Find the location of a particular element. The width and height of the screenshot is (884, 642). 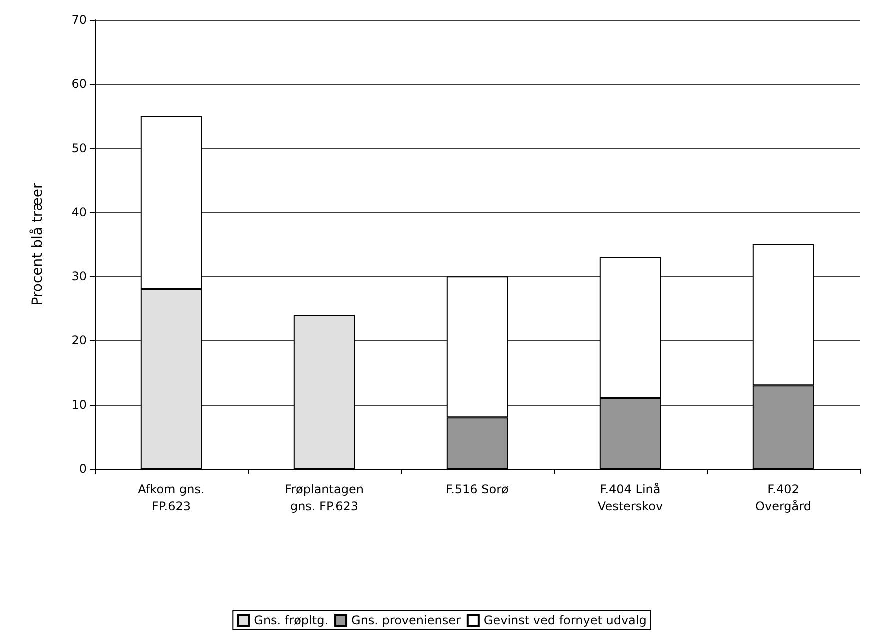

y-tick-label: 40 is located at coordinates (79, 212).